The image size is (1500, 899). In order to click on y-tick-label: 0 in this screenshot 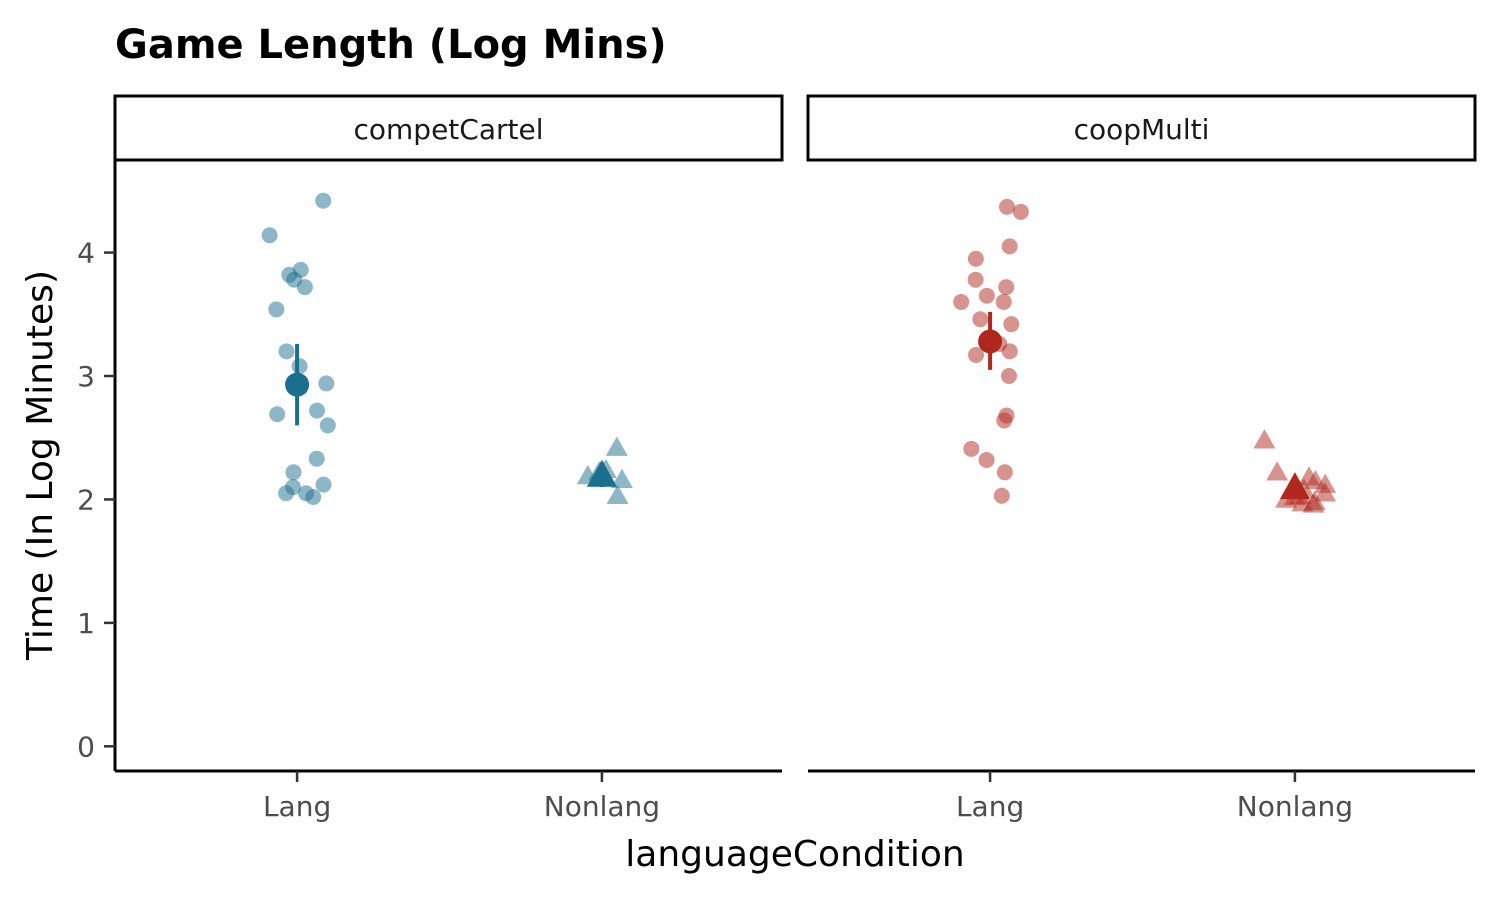, I will do `click(86, 746)`.